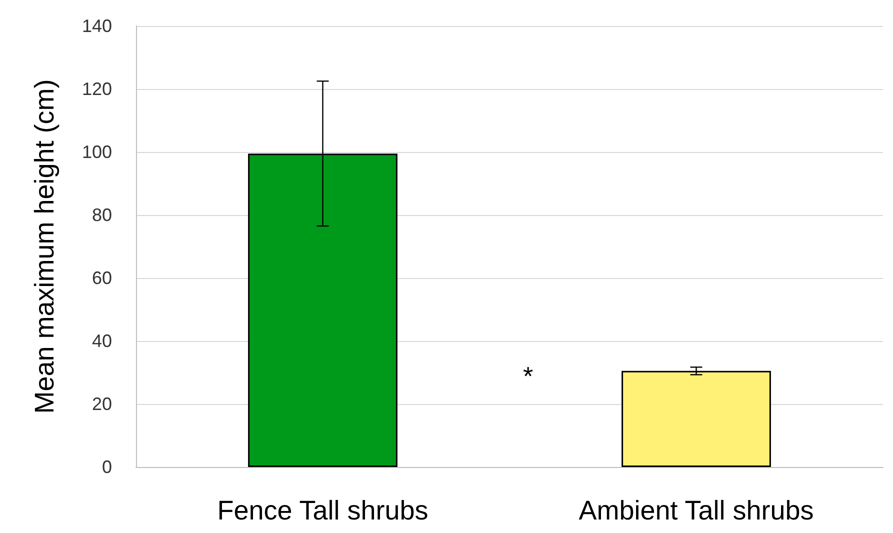 Image resolution: width=893 pixels, height=533 pixels. I want to click on x-tick-label: Ambient Tall shrubs, so click(696, 511).